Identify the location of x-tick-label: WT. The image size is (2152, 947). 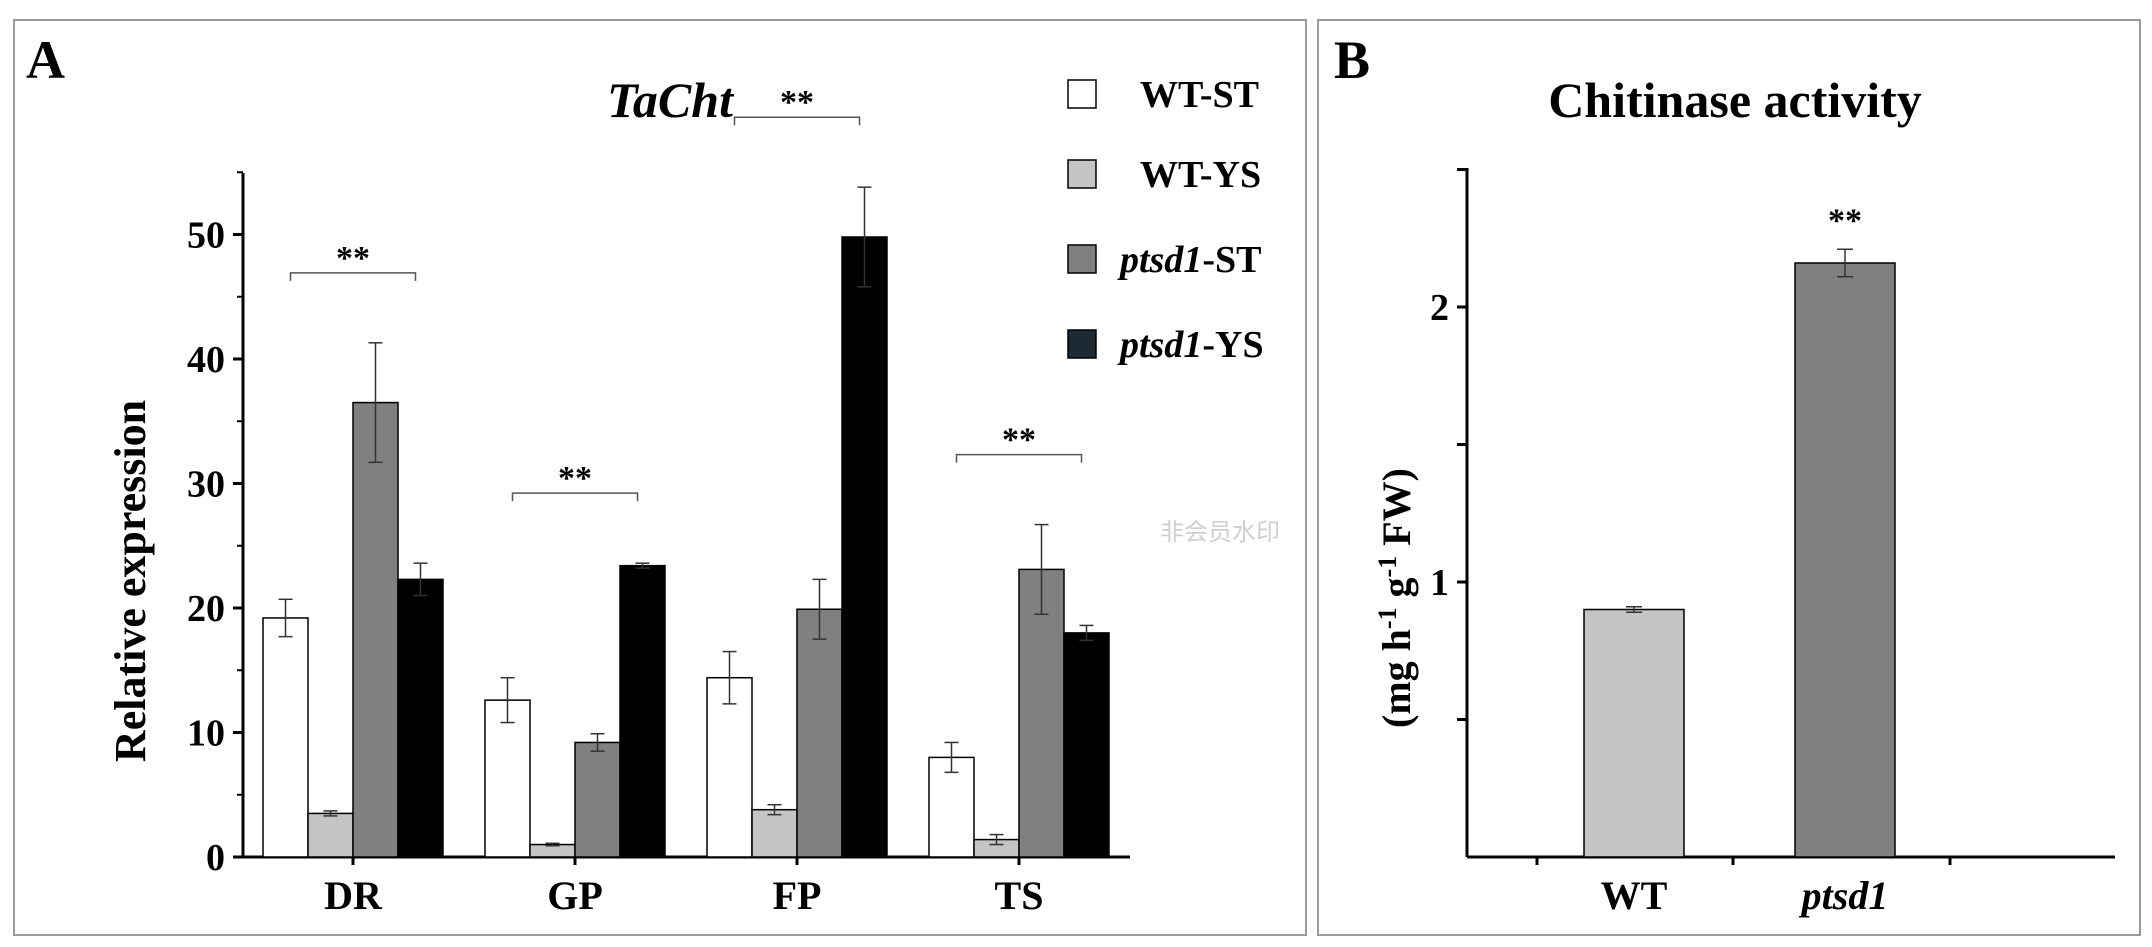
(1634, 895).